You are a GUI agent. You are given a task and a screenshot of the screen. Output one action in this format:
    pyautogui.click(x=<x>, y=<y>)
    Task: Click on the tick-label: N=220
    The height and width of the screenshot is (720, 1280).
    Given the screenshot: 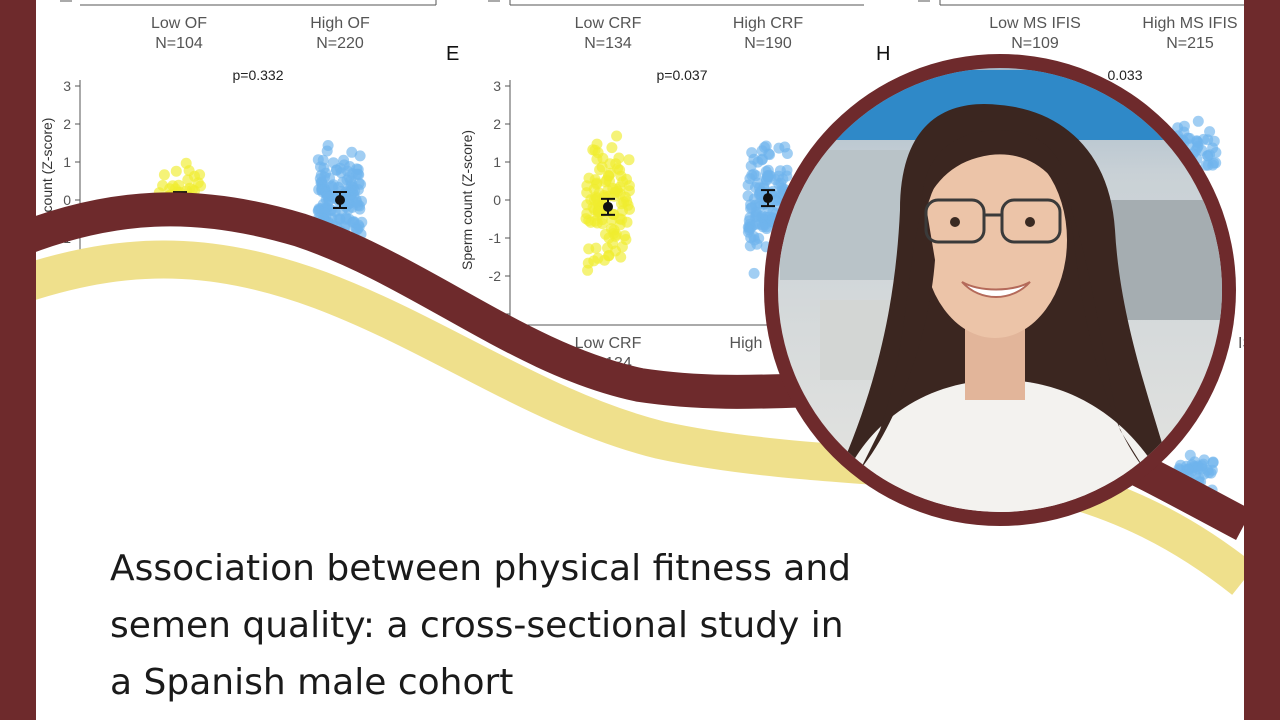 What is the action you would take?
    pyautogui.click(x=340, y=43)
    